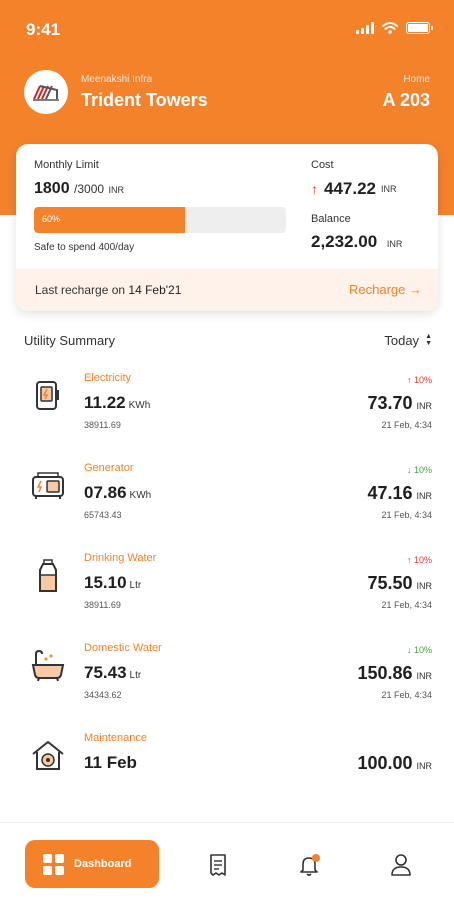 The height and width of the screenshot is (900, 454). Describe the element at coordinates (402, 340) in the screenshot. I see `period-label: Today` at that location.